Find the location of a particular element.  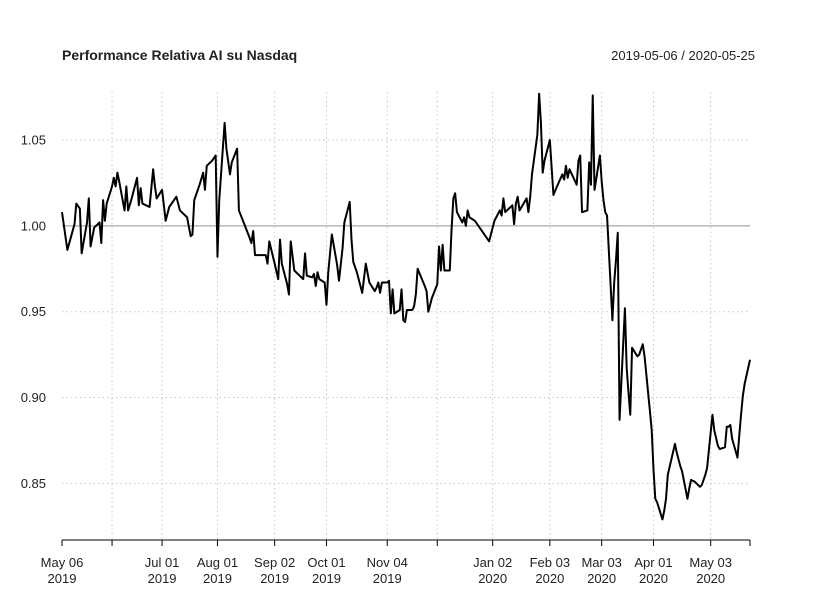

y-tick-label: 0.85 is located at coordinates (33, 483).